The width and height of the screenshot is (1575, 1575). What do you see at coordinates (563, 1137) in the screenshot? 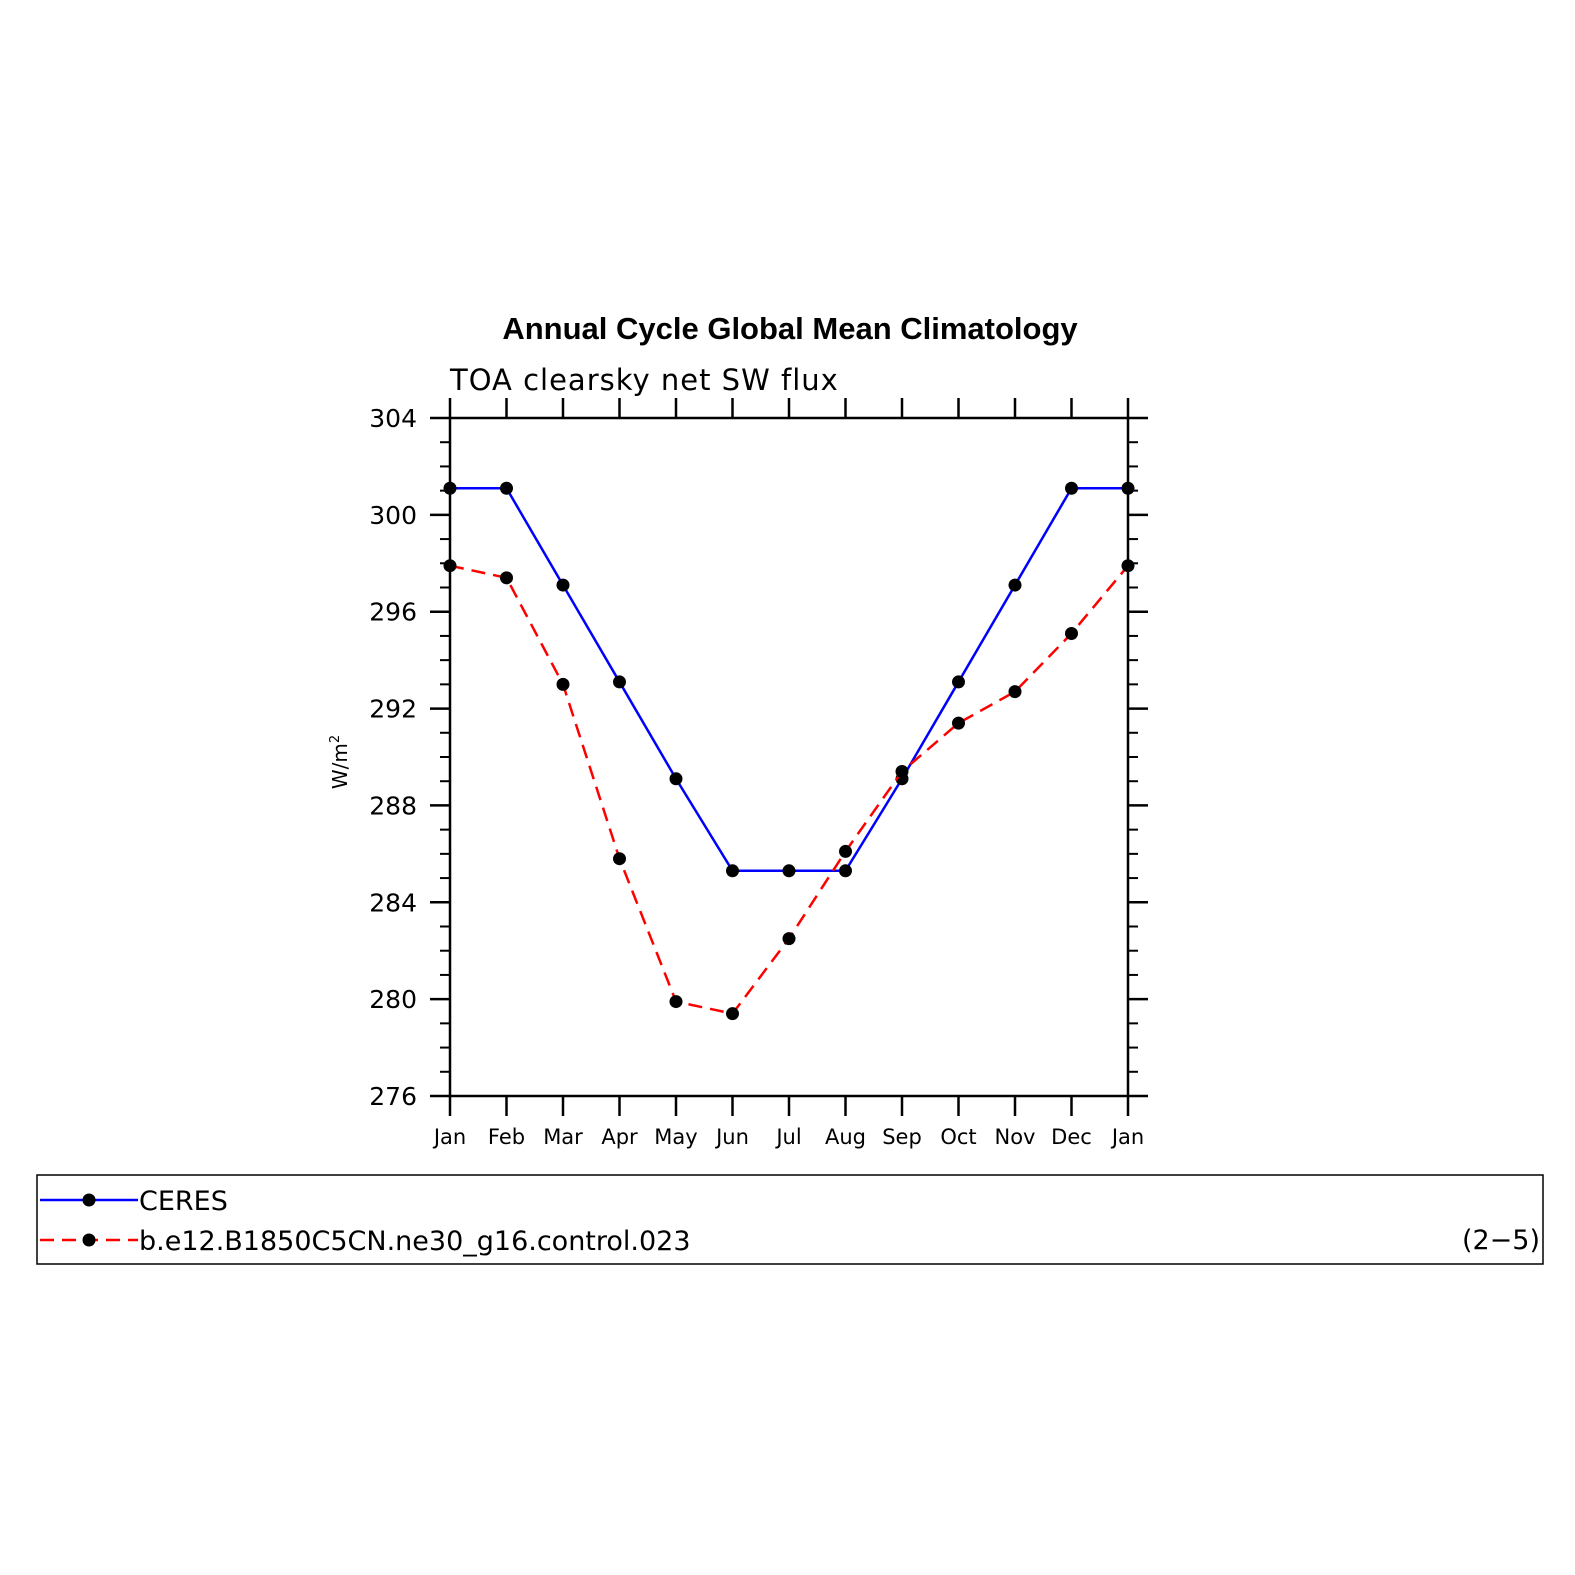
I see `x-tick-label: Mar` at bounding box center [563, 1137].